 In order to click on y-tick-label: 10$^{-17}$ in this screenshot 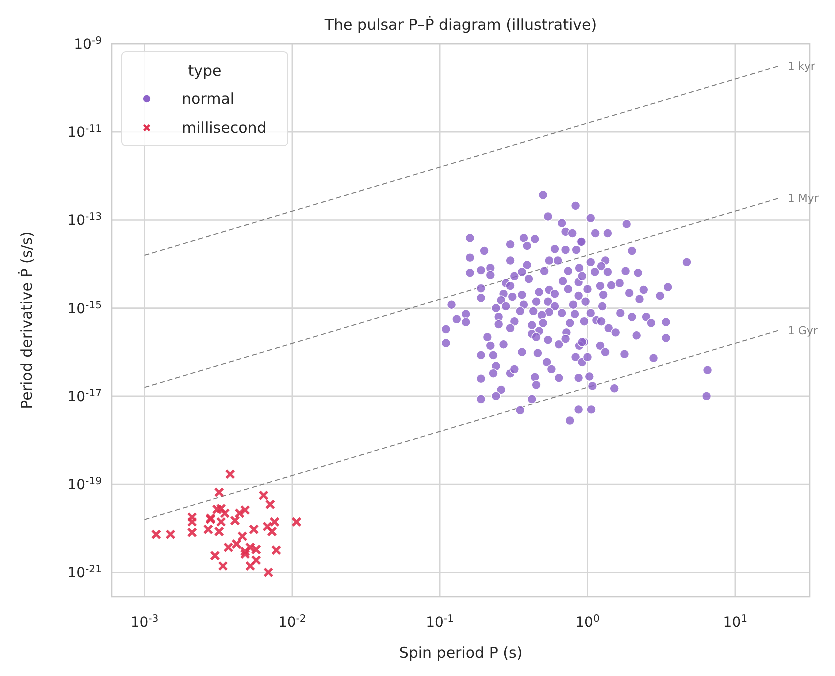, I will do `click(85, 397)`.